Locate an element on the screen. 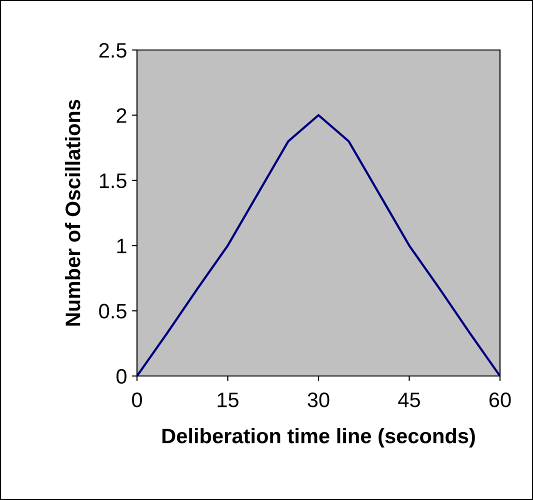 This screenshot has width=533, height=500. x-tick-label: 0 is located at coordinates (137, 400).